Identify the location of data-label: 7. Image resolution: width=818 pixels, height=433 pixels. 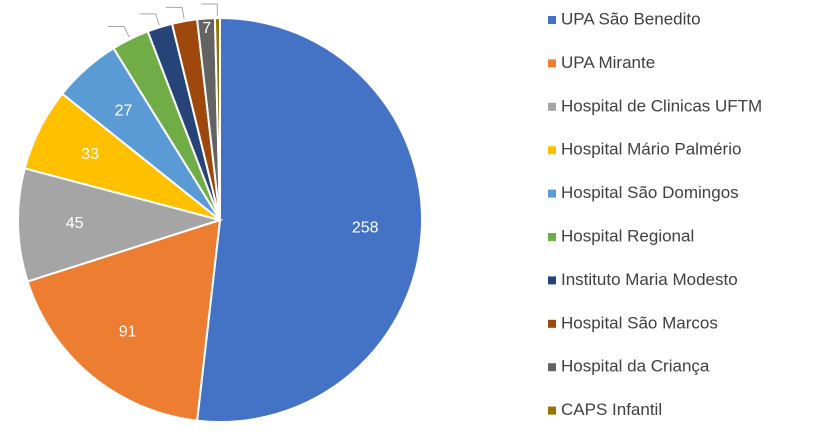
(206, 28).